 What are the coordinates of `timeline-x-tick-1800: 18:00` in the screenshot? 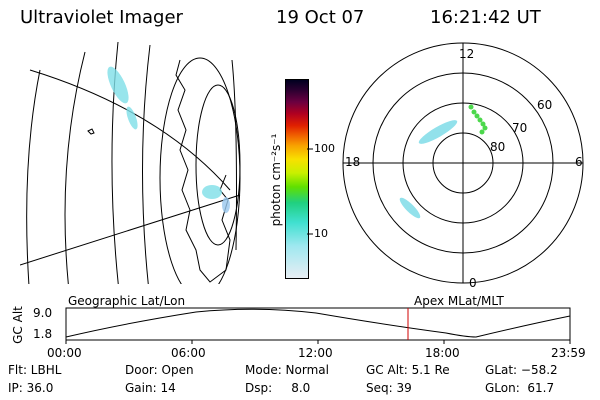 It's located at (442, 353).